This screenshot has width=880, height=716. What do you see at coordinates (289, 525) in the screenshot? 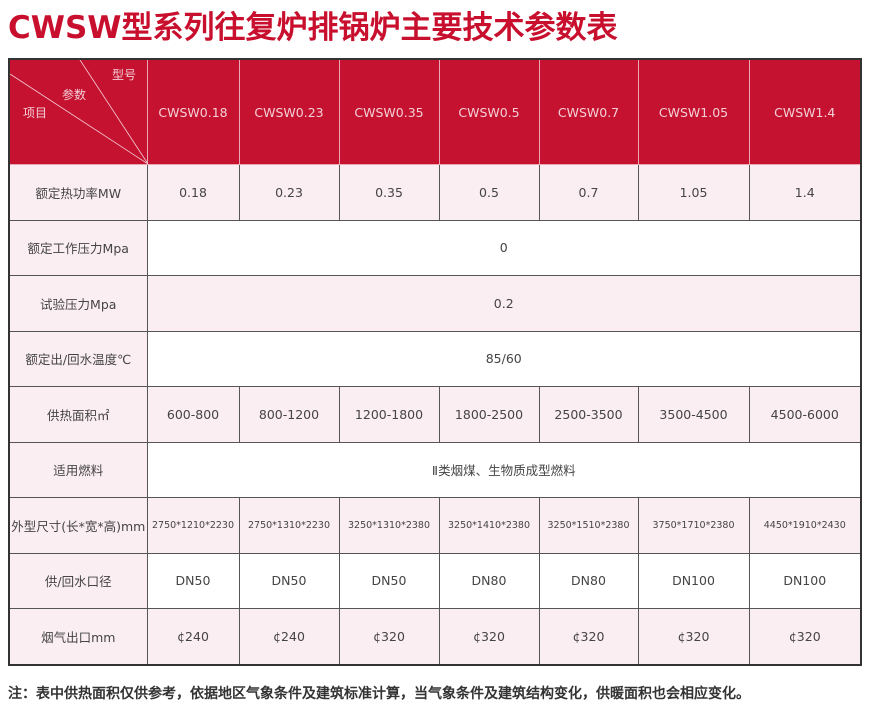
I see `value-cell: 2750*1310*2230` at bounding box center [289, 525].